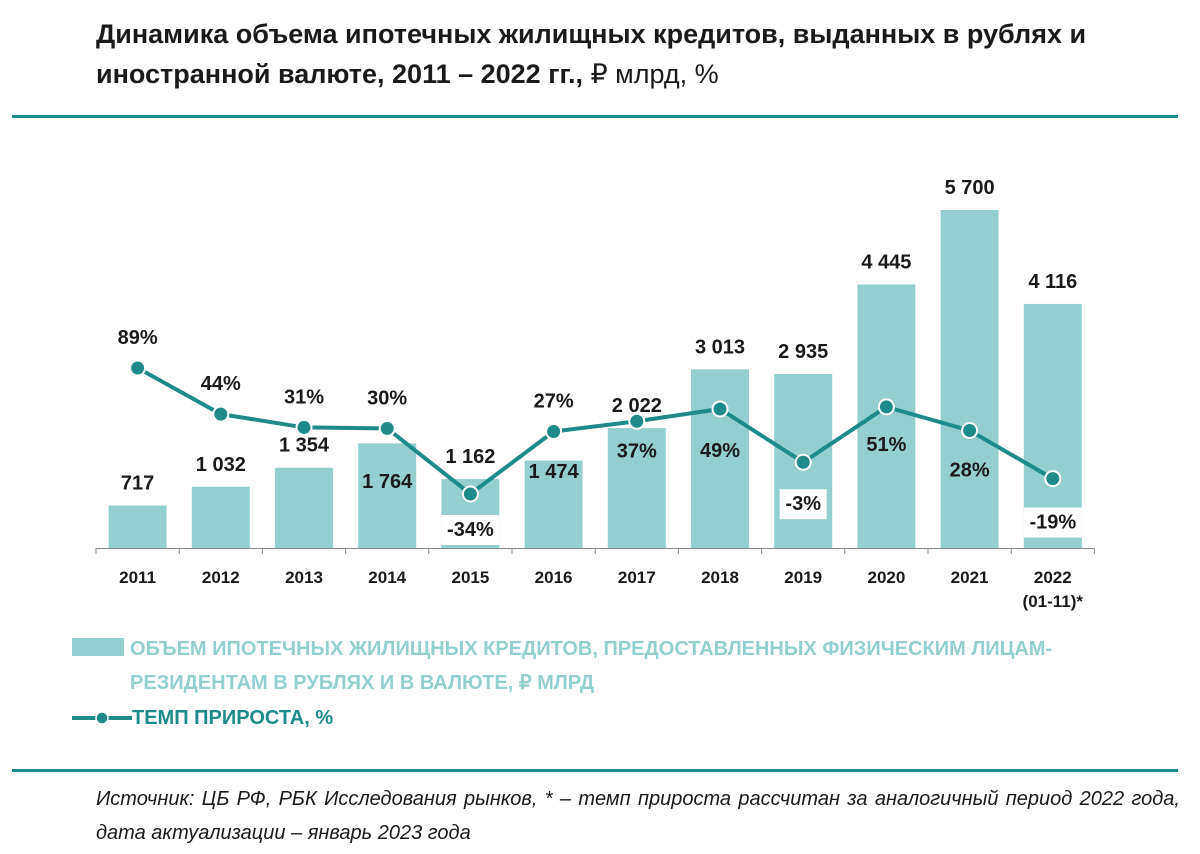 The width and height of the screenshot is (1200, 854). I want to click on x-tick-label-4: 2015, so click(470, 577).